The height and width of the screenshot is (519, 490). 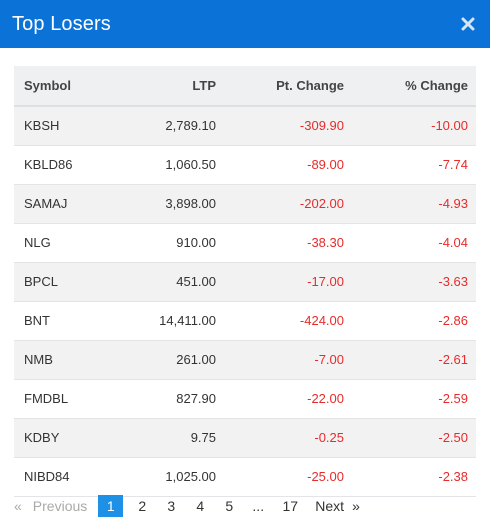 What do you see at coordinates (453, 242) in the screenshot?
I see `cell-pct-change: -4.04` at bounding box center [453, 242].